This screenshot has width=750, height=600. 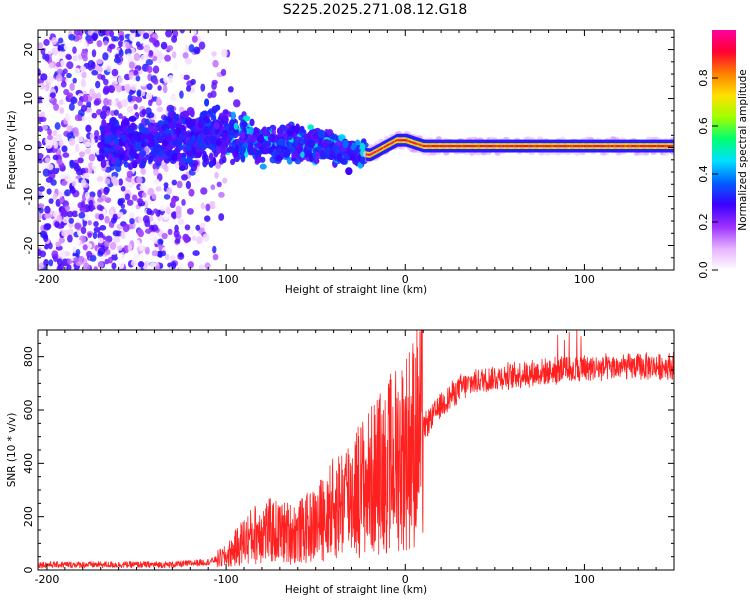 I want to click on spectrogram-xtick-label: 100, so click(x=584, y=279).